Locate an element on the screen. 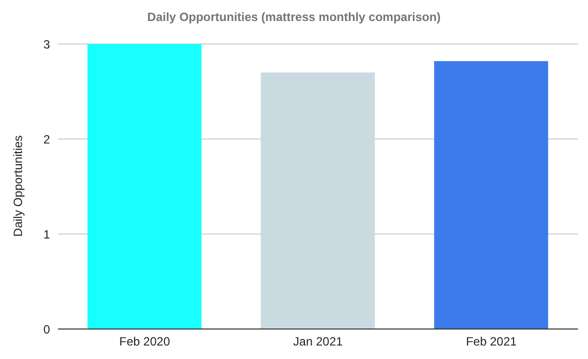 This screenshot has width=588, height=359. y-tick-label: 0 is located at coordinates (46, 329).